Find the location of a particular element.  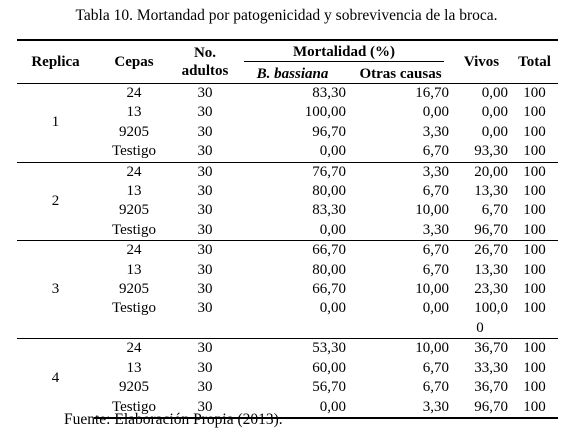

header-b-bassiana: B. bassiana is located at coordinates (292, 74).